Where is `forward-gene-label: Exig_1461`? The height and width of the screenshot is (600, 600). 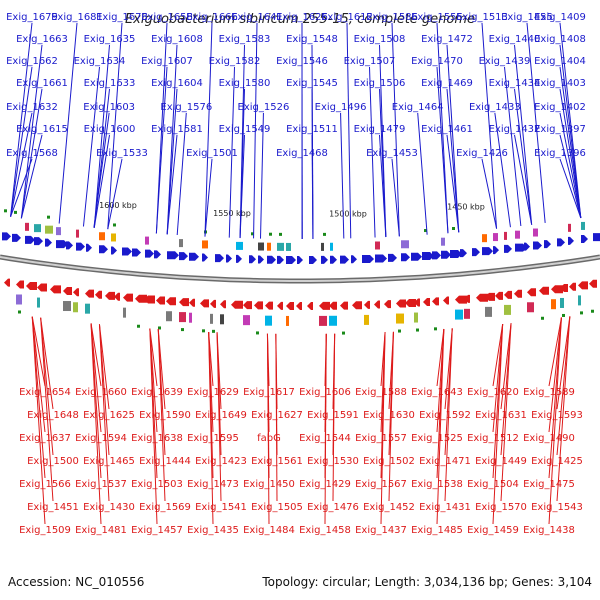 forward-gene-label: Exig_1461 is located at coordinates (447, 129).